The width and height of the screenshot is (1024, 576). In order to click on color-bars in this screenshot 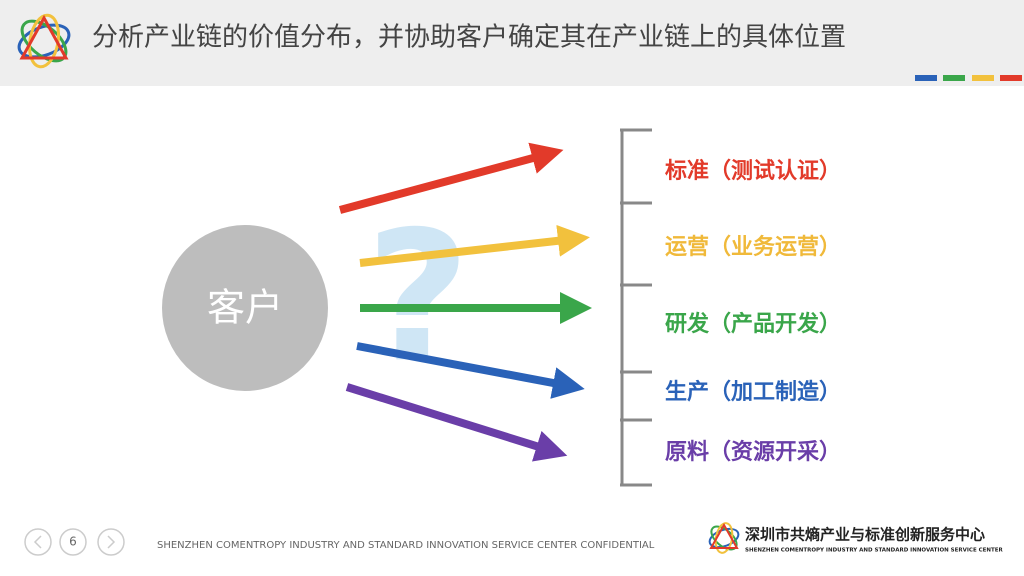, I will do `click(968, 78)`.